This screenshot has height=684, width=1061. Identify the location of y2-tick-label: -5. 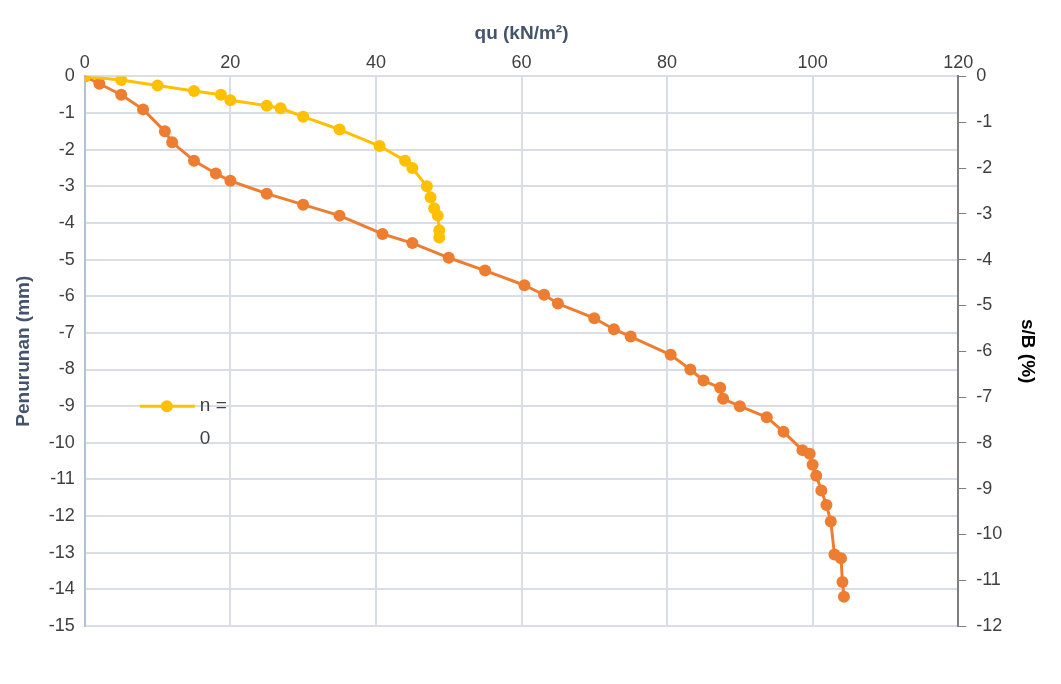
(984, 304).